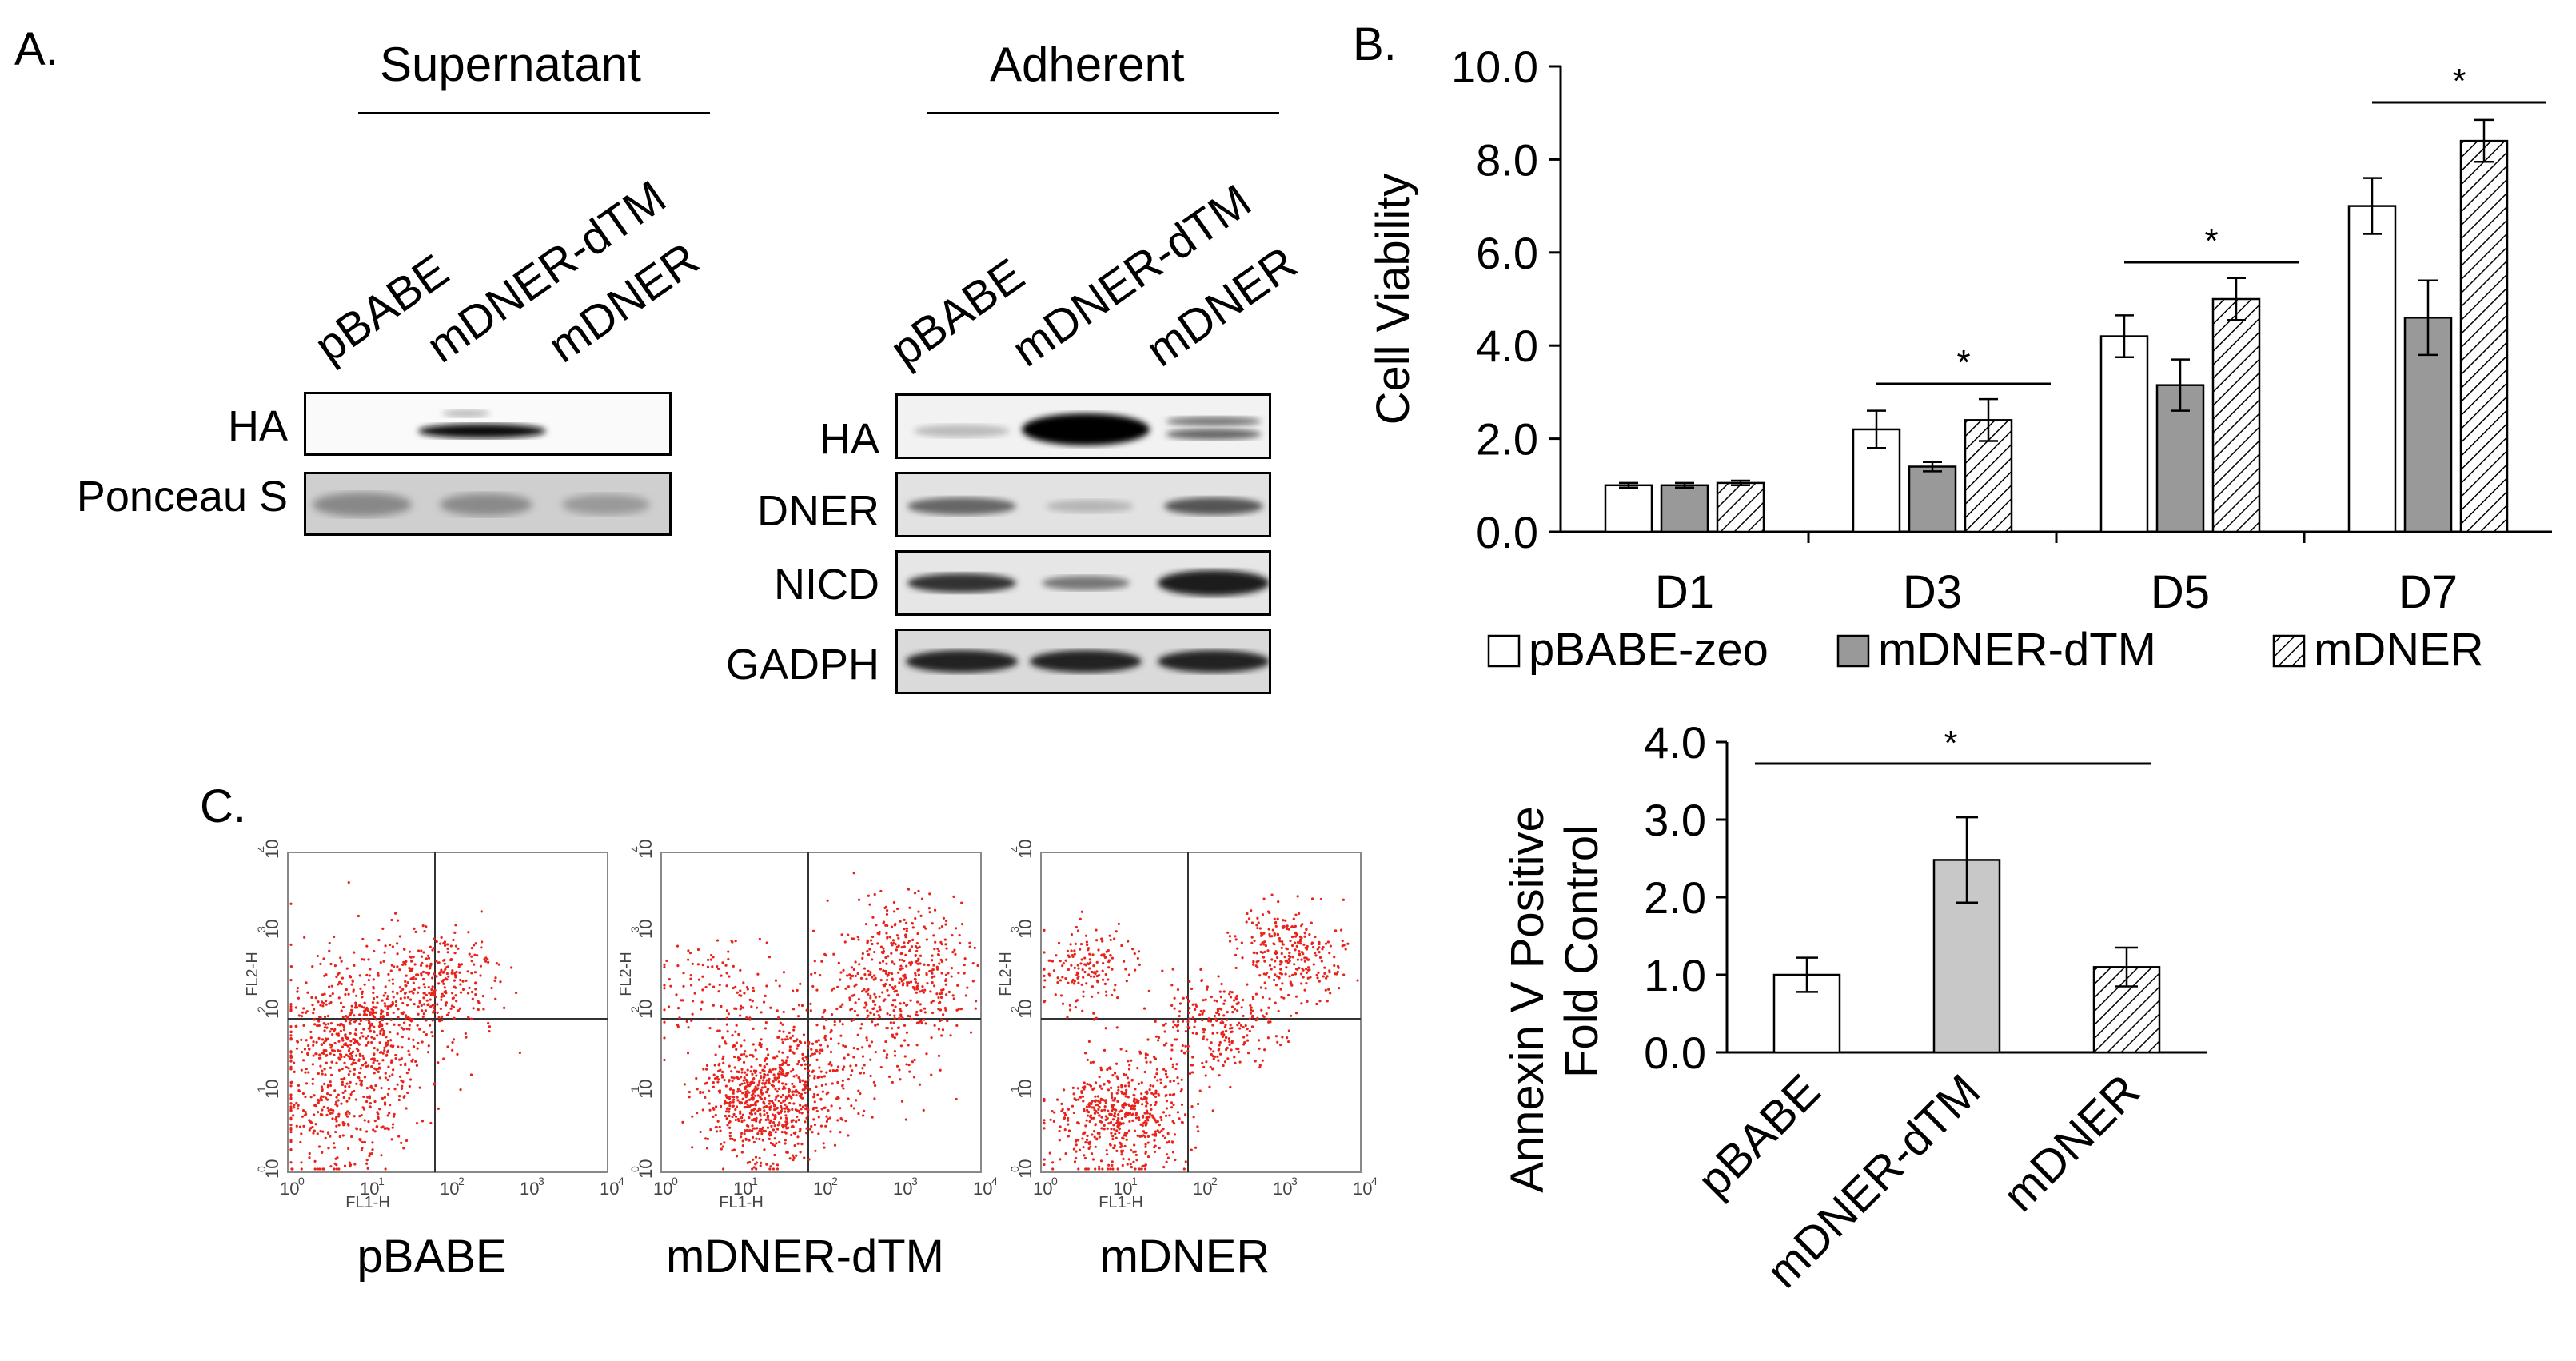  What do you see at coordinates (741, 1202) in the screenshot?
I see `x-axis-label: FL1-H` at bounding box center [741, 1202].